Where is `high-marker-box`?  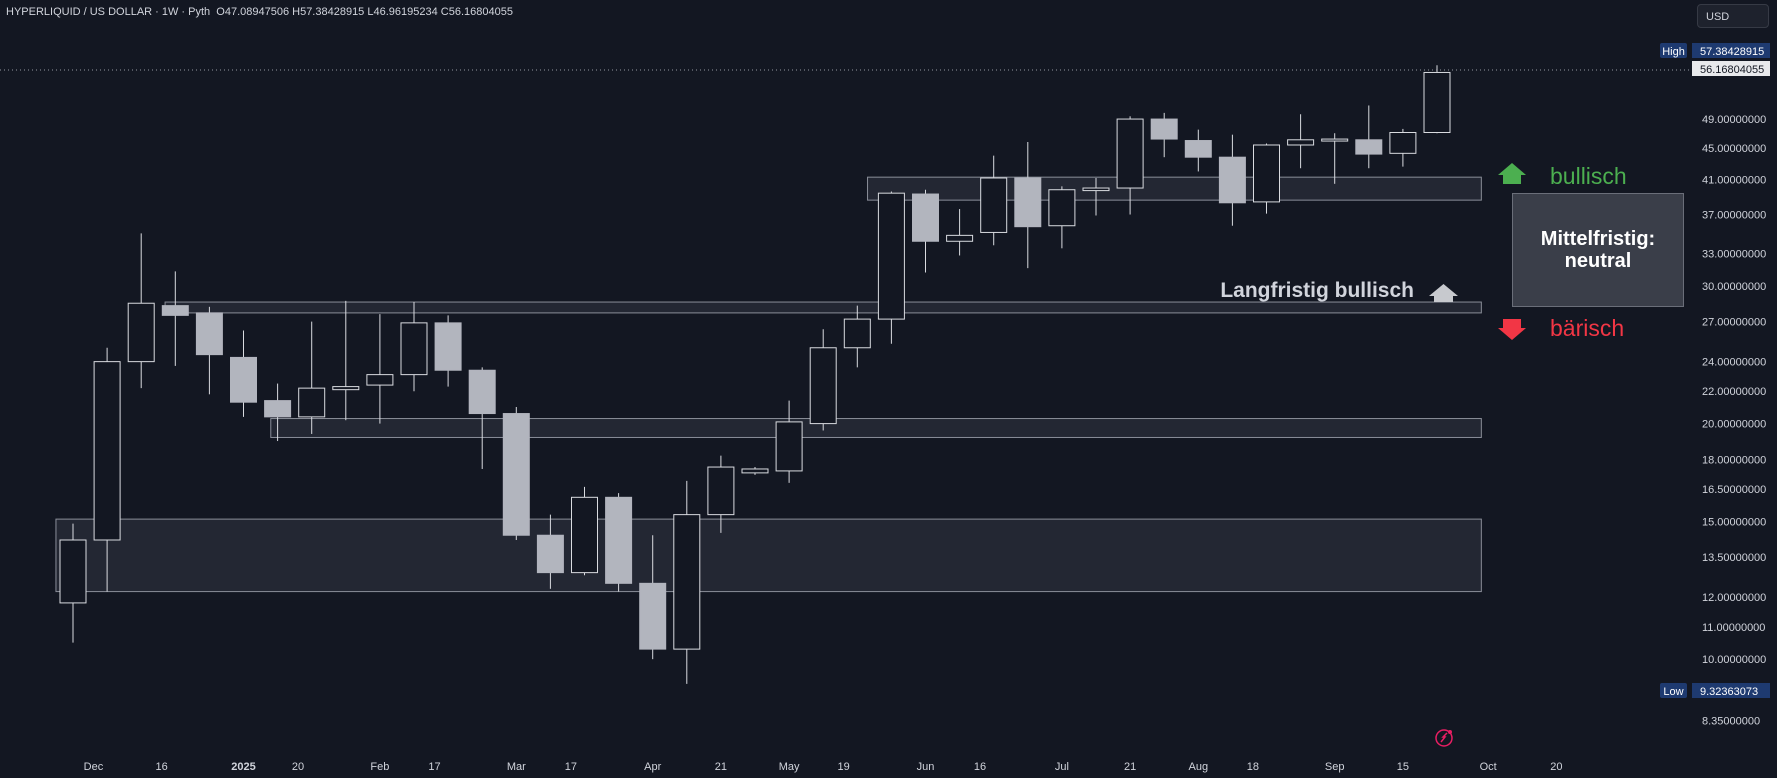
high-marker-box is located at coordinates (1731, 50).